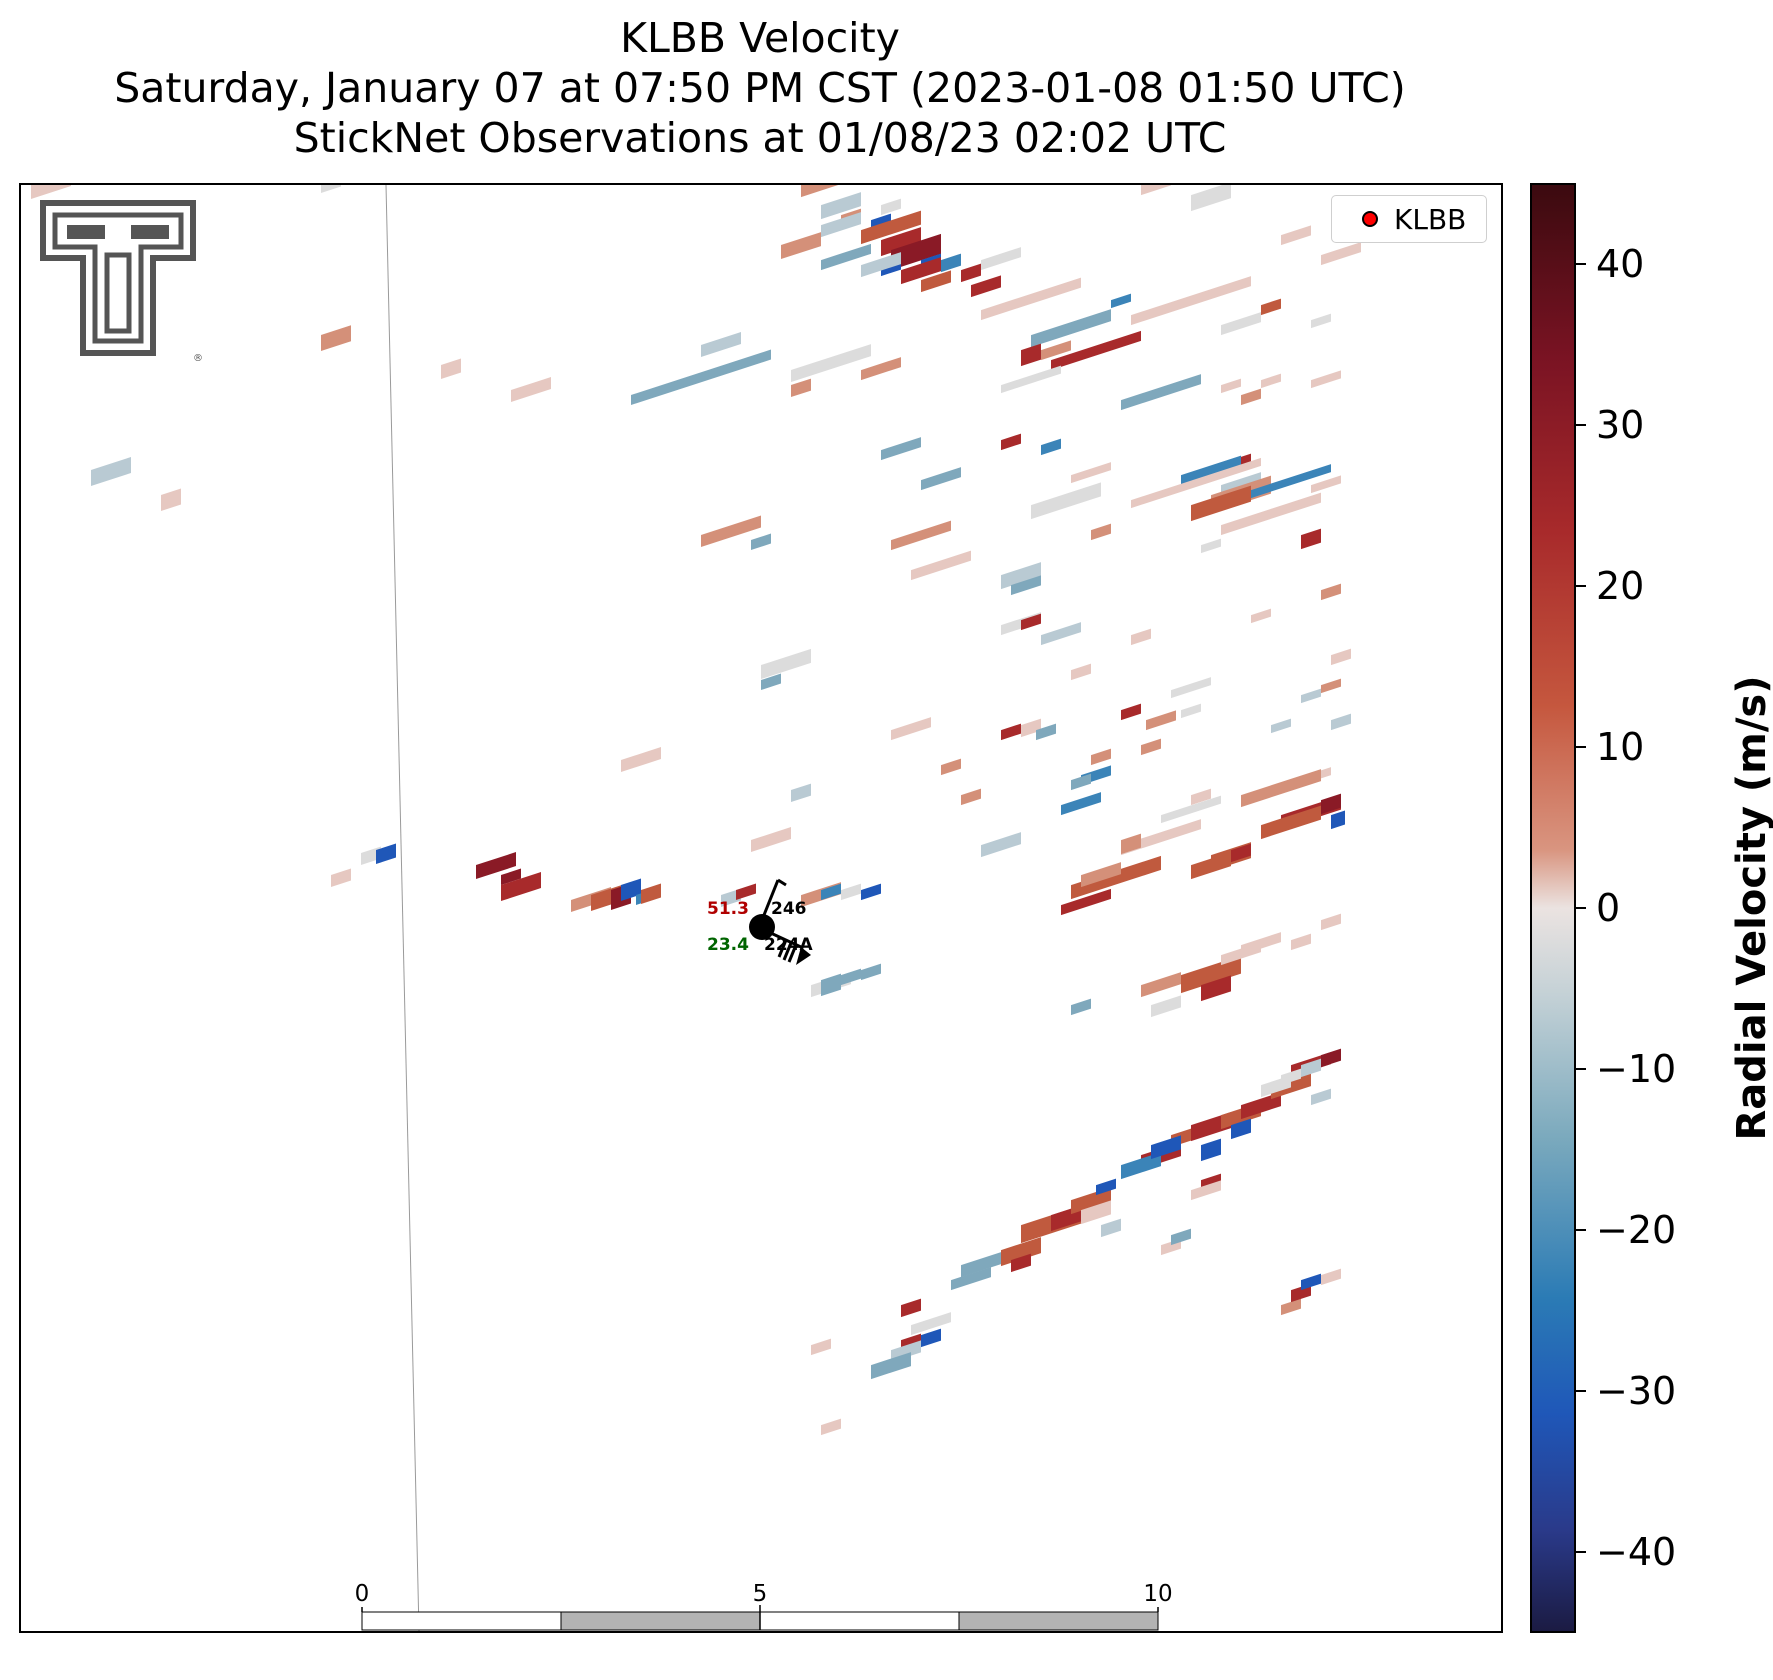 This screenshot has width=1773, height=1680. I want to click on colorbar-tick-label: −10, so click(1636, 1069).